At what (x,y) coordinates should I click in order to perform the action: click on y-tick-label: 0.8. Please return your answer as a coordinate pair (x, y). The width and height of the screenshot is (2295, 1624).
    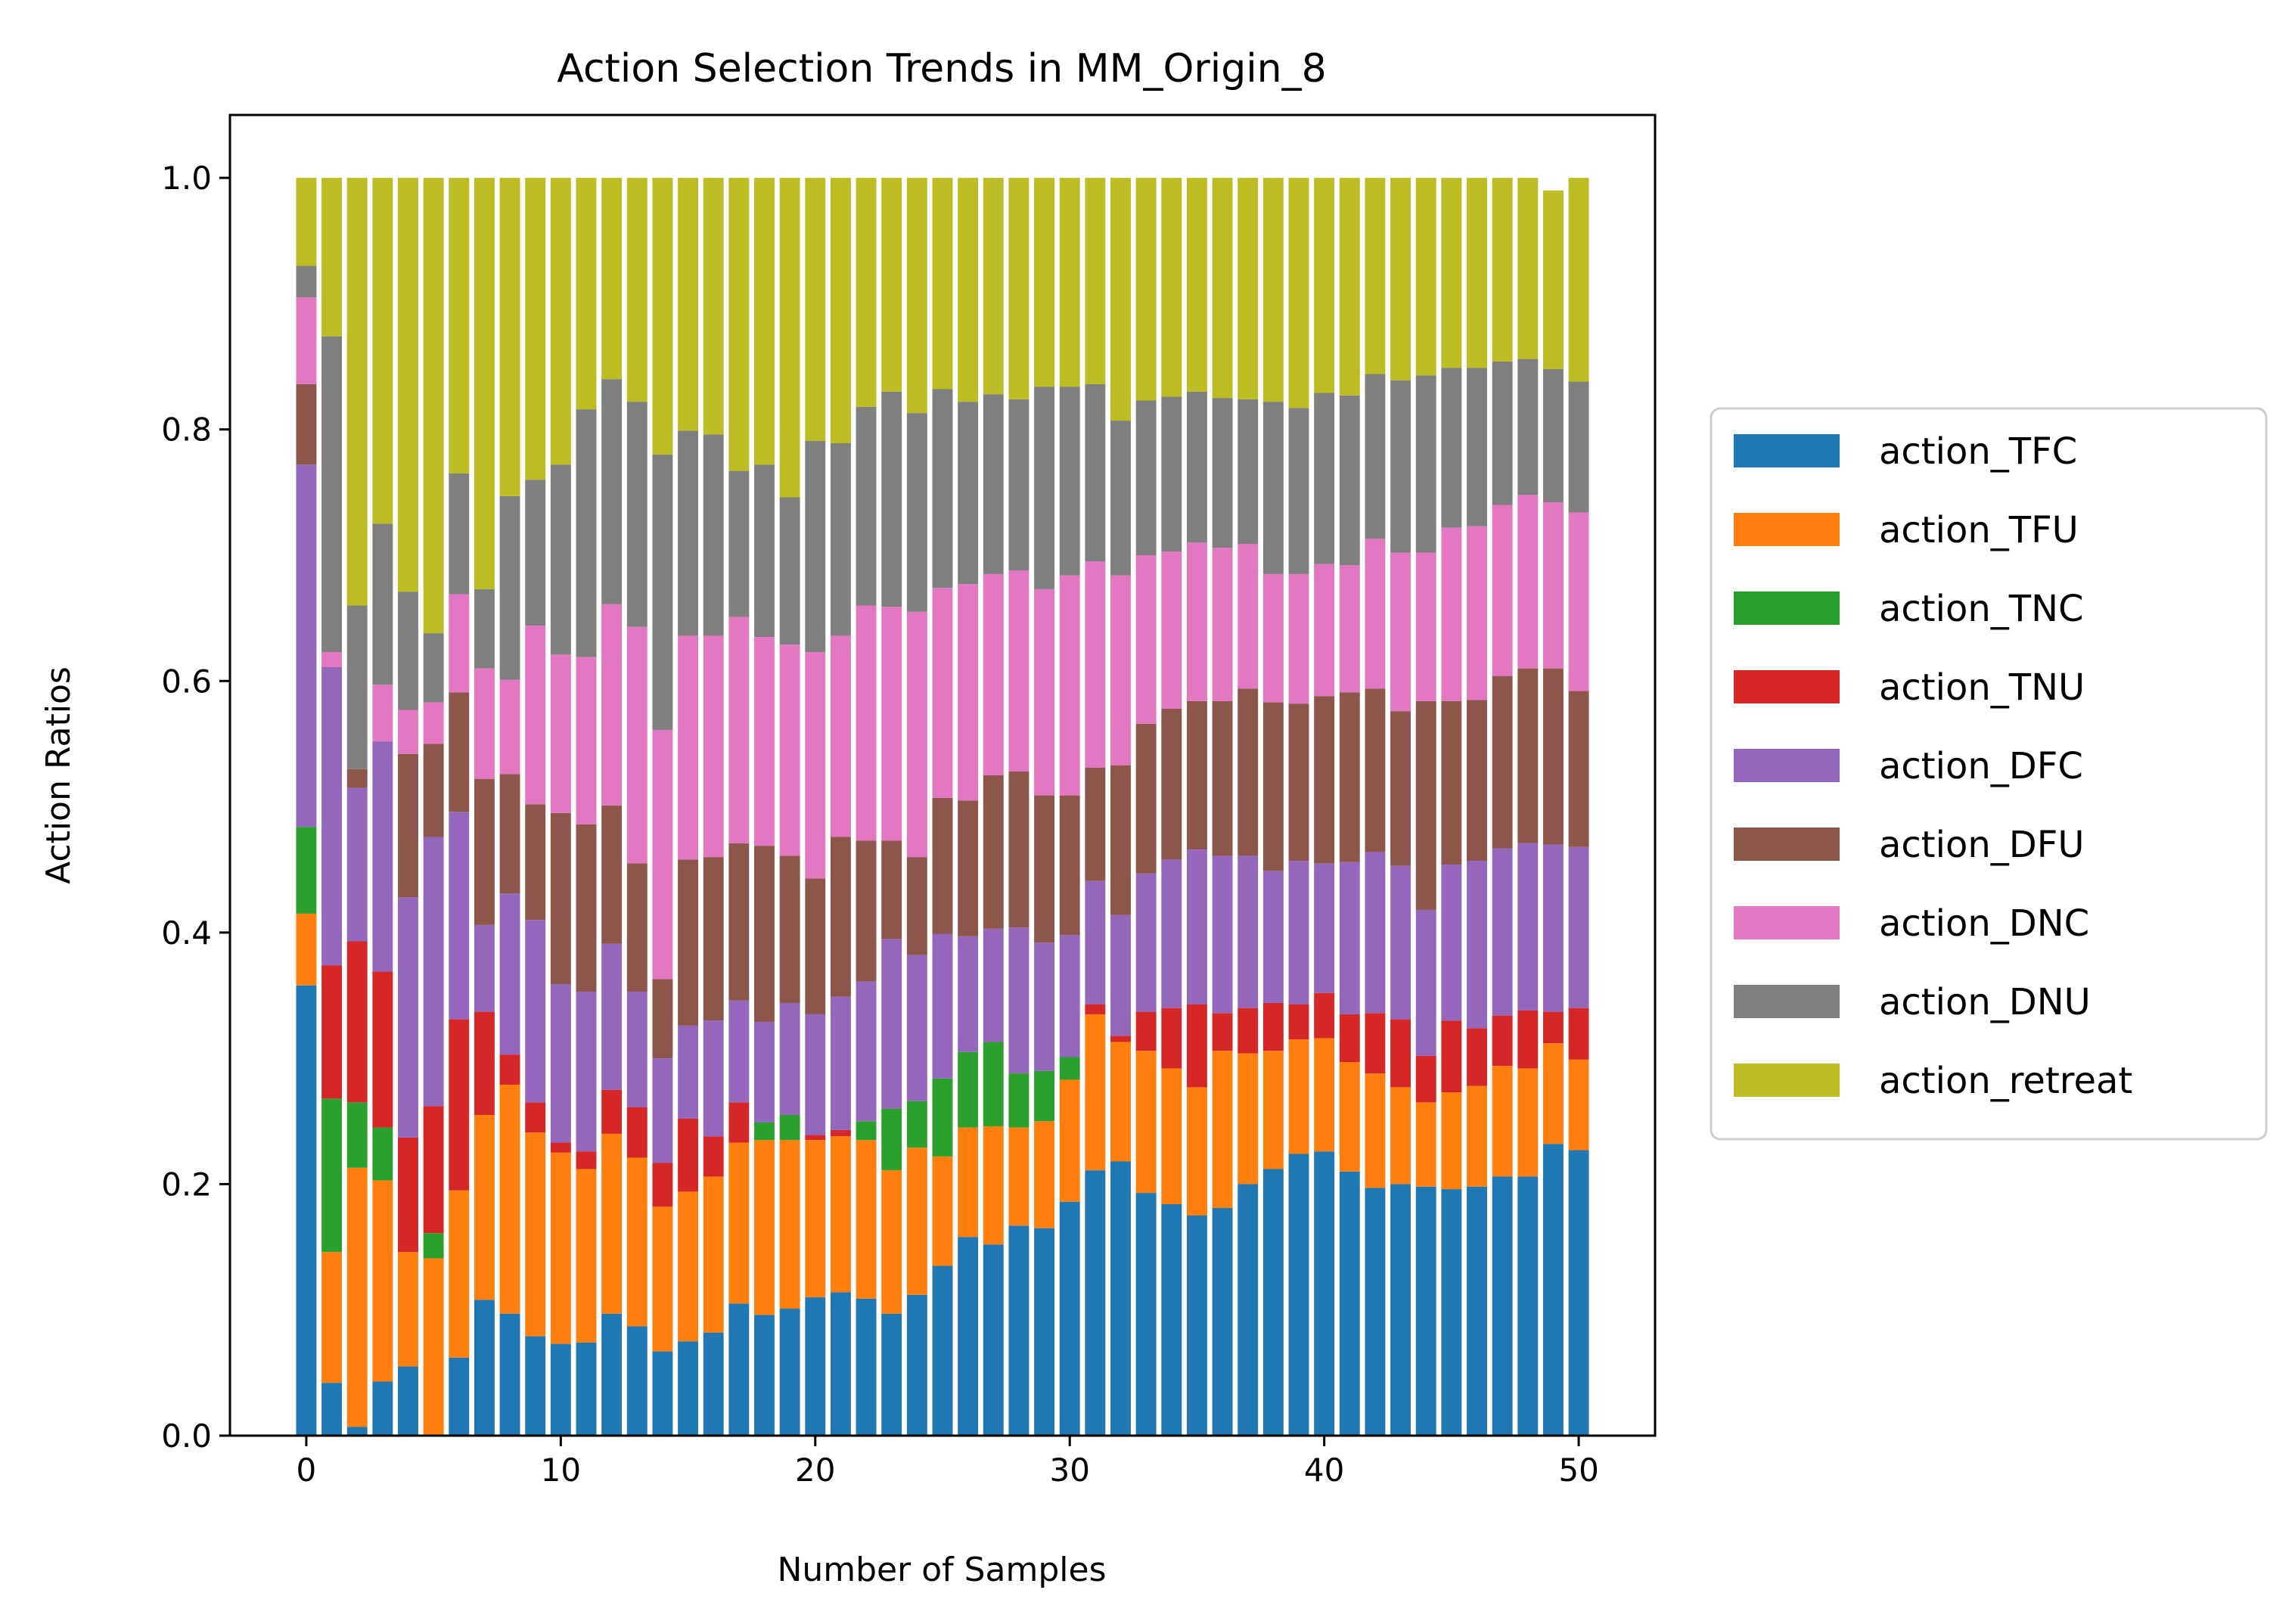
    Looking at the image, I should click on (187, 430).